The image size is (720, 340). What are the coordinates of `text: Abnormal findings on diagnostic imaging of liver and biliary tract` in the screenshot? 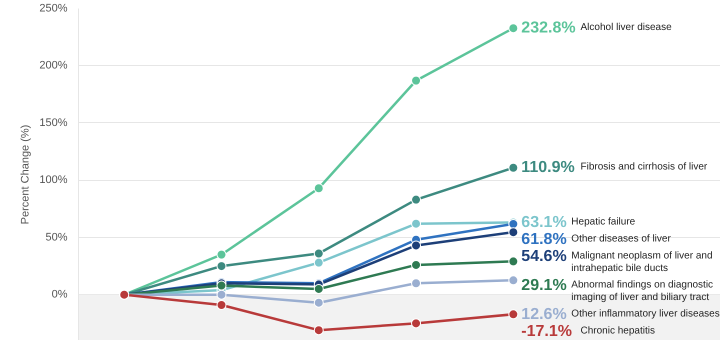 It's located at (642, 291).